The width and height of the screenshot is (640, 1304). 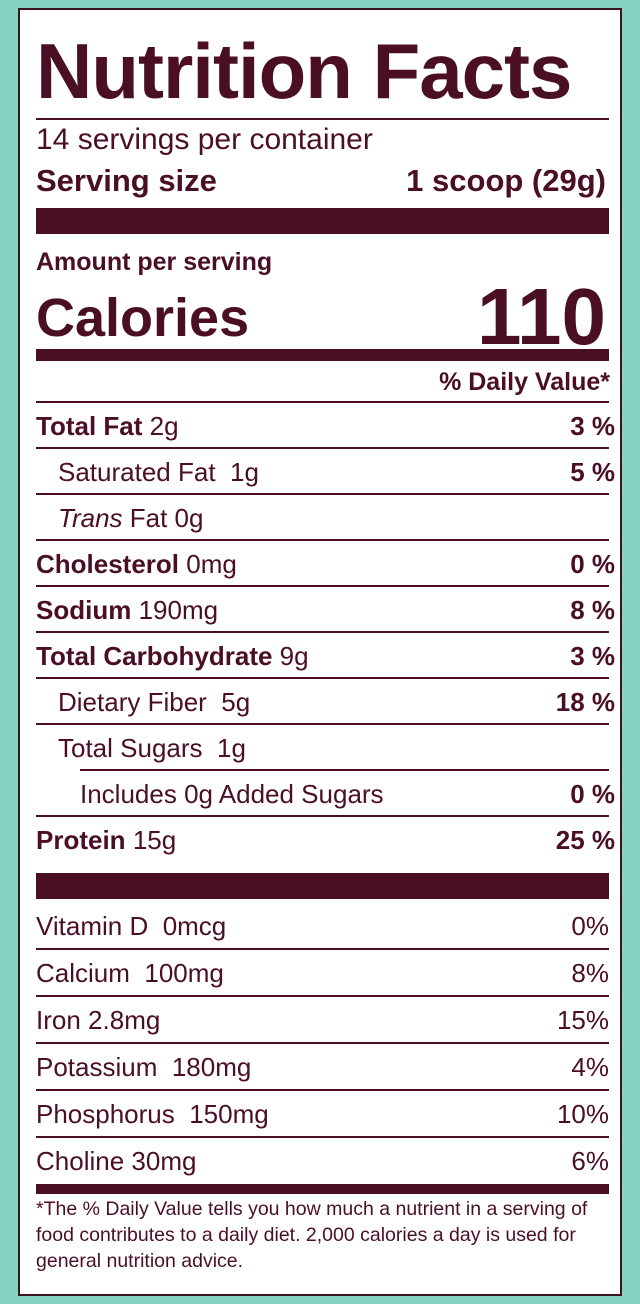 I want to click on vitamin-amount: 180mg, so click(x=211, y=1067).